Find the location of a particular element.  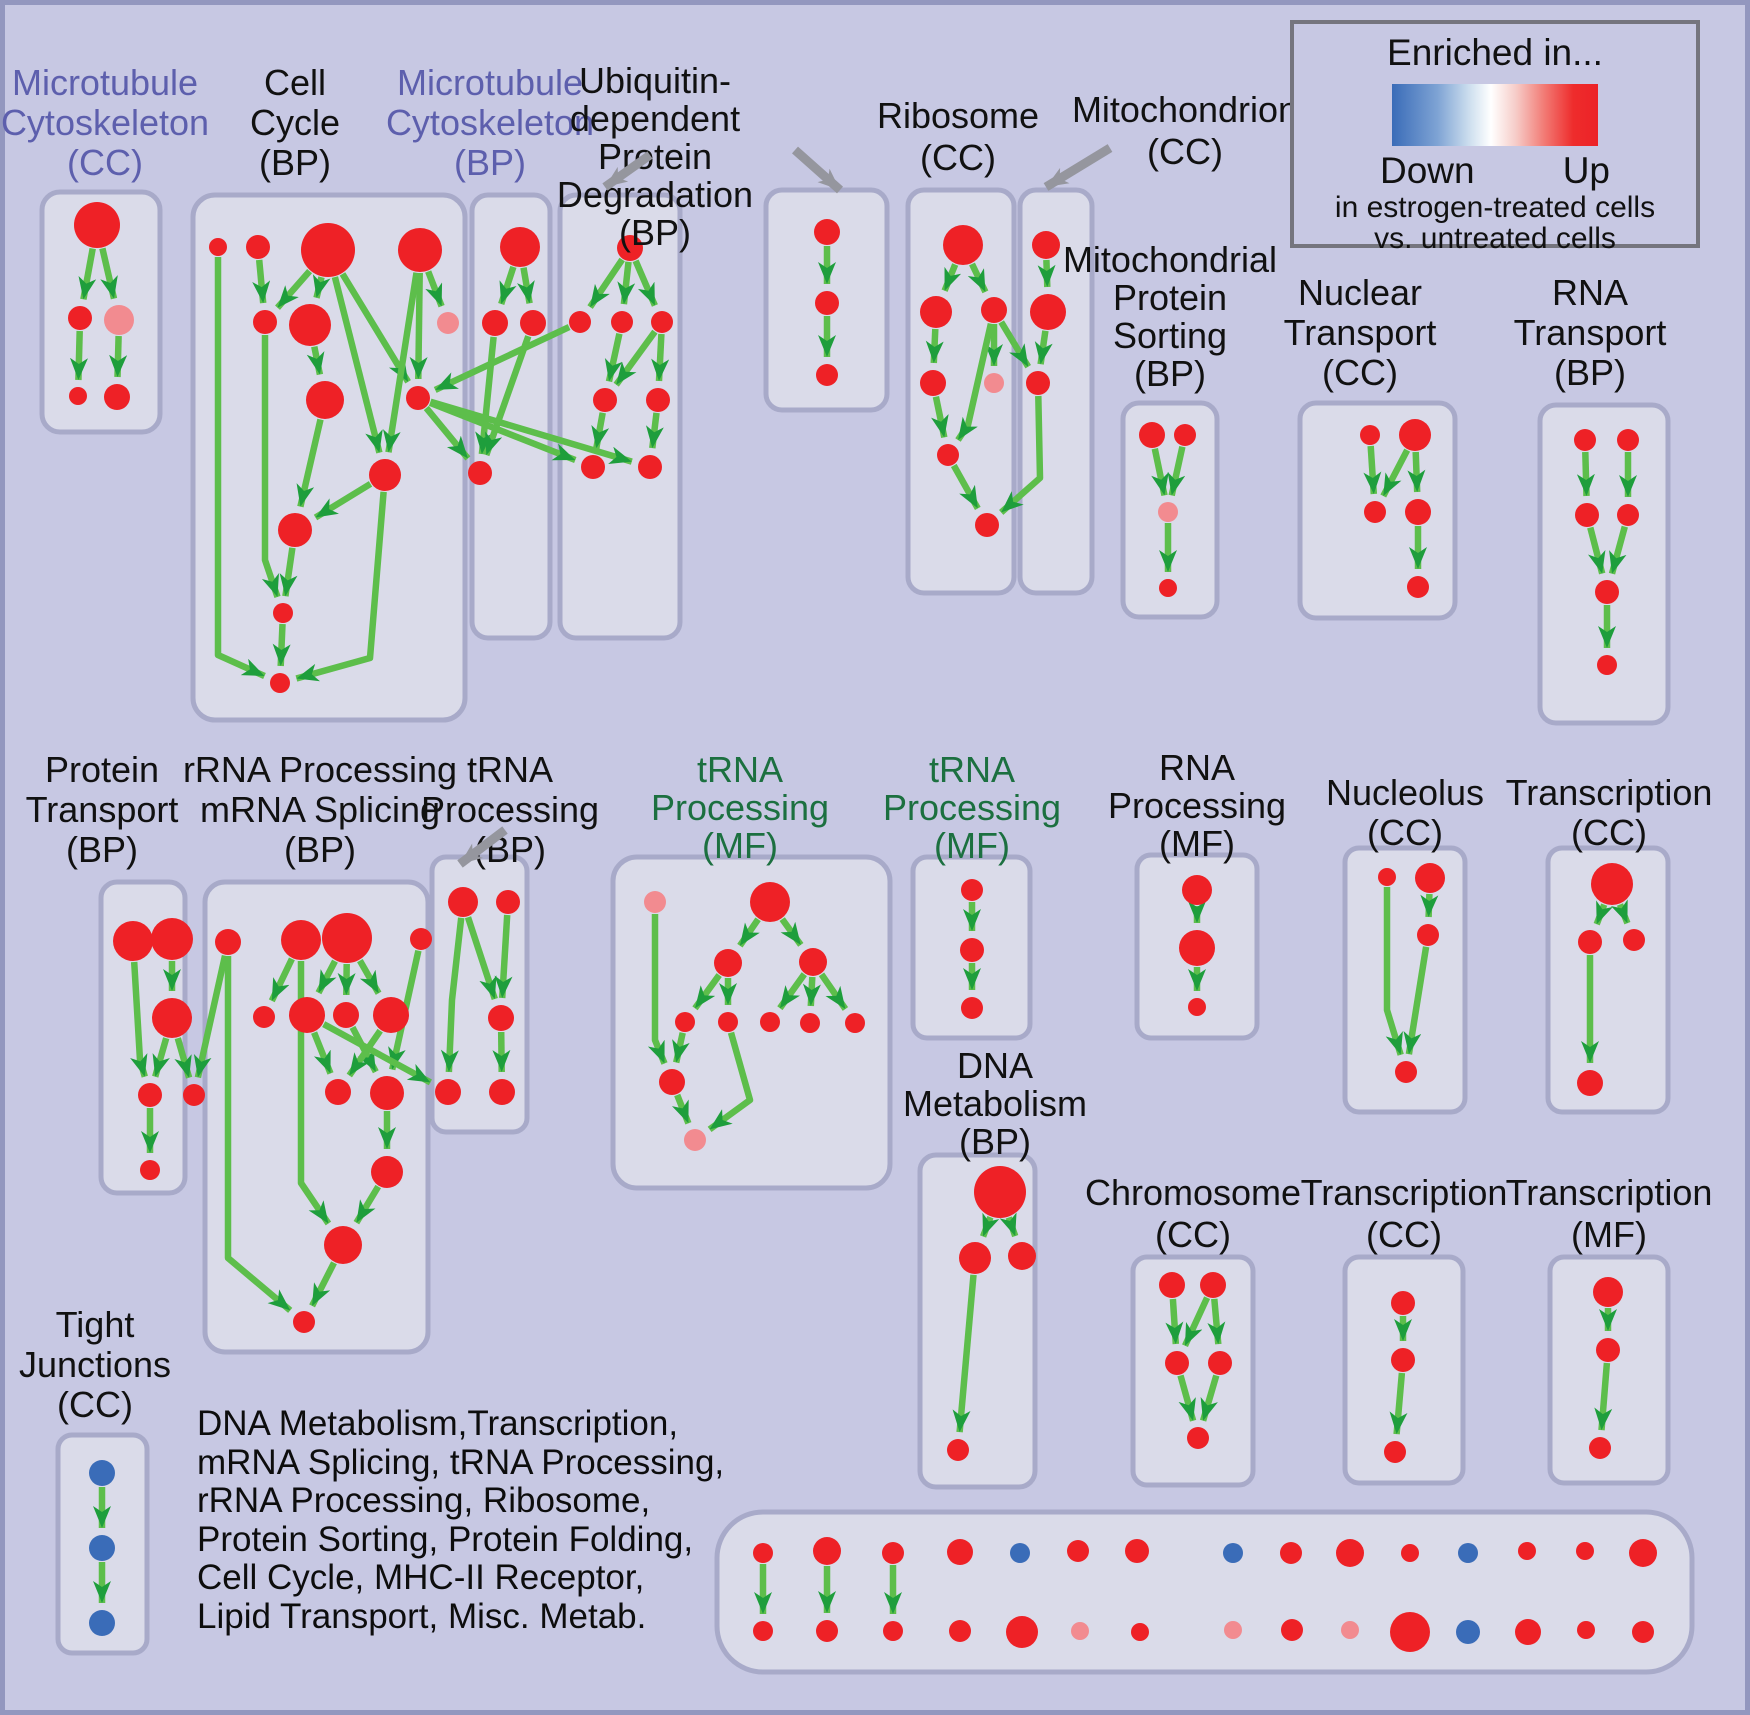

cluster-box-rrna-processing-mrna-splicing-bp is located at coordinates (316, 1117).